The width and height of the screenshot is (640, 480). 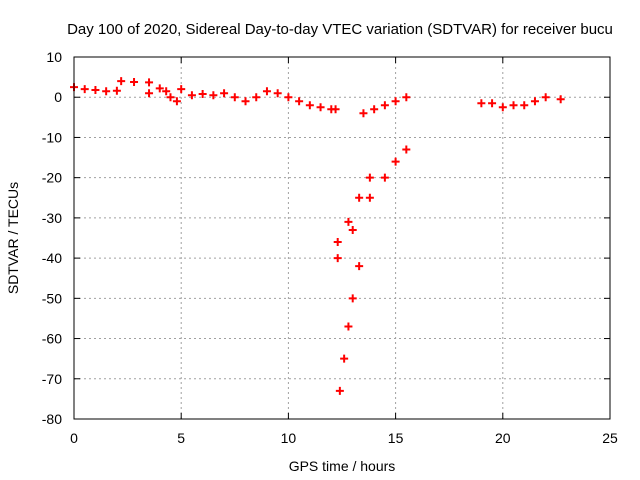 I want to click on y-axis-label: SDTVAR / TECUs, so click(x=13, y=238).